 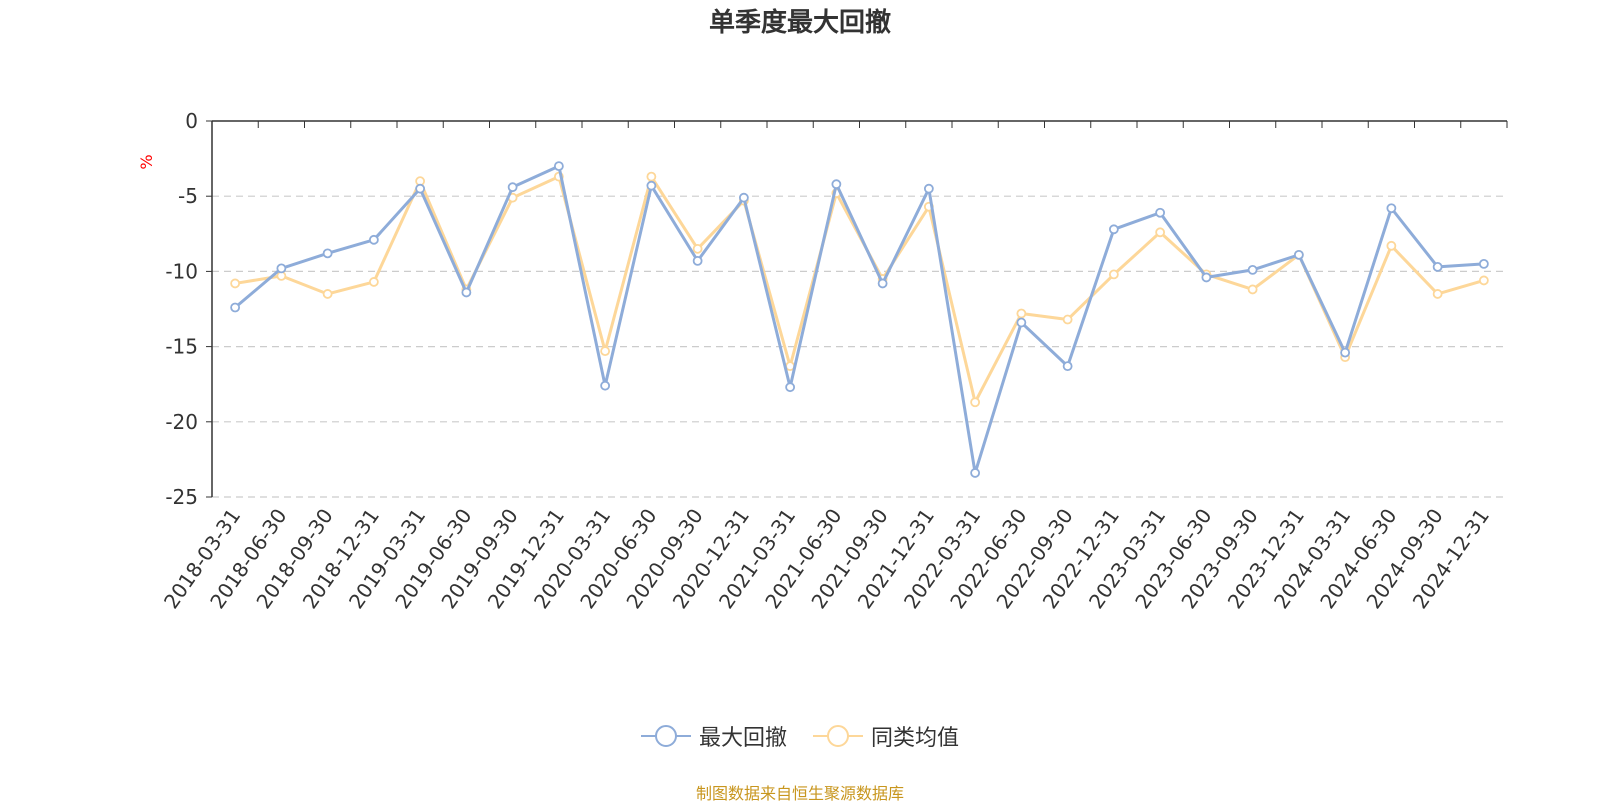 What do you see at coordinates (188, 196) in the screenshot?
I see `y-tick-label: -5` at bounding box center [188, 196].